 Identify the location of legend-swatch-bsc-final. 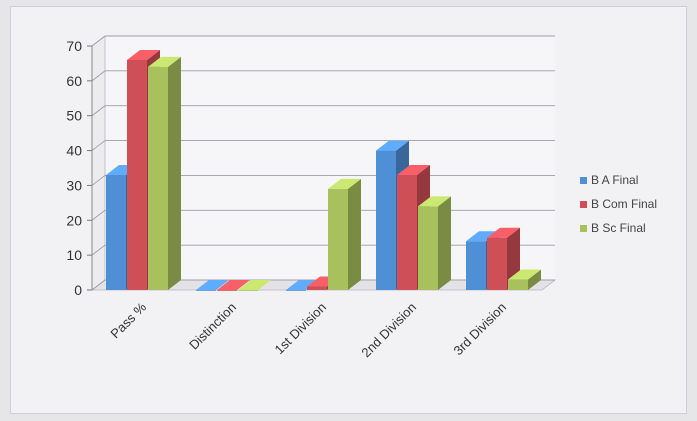
(583, 228).